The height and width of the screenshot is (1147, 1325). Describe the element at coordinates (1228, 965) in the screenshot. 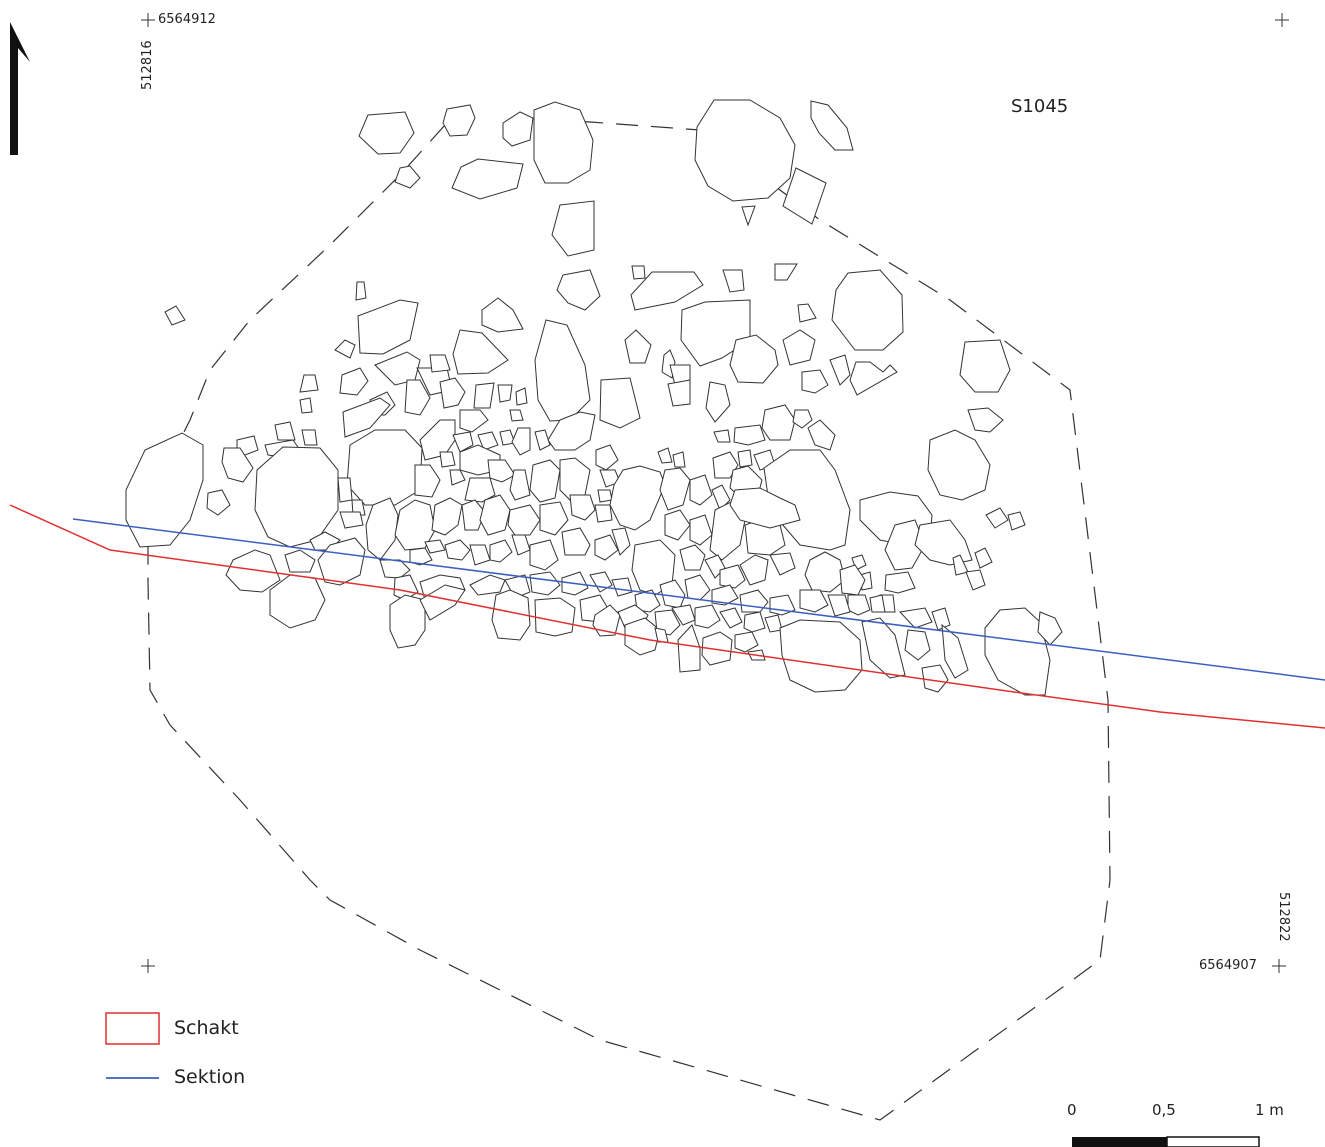

I see `coord-bottom-right-north: 6564907` at that location.